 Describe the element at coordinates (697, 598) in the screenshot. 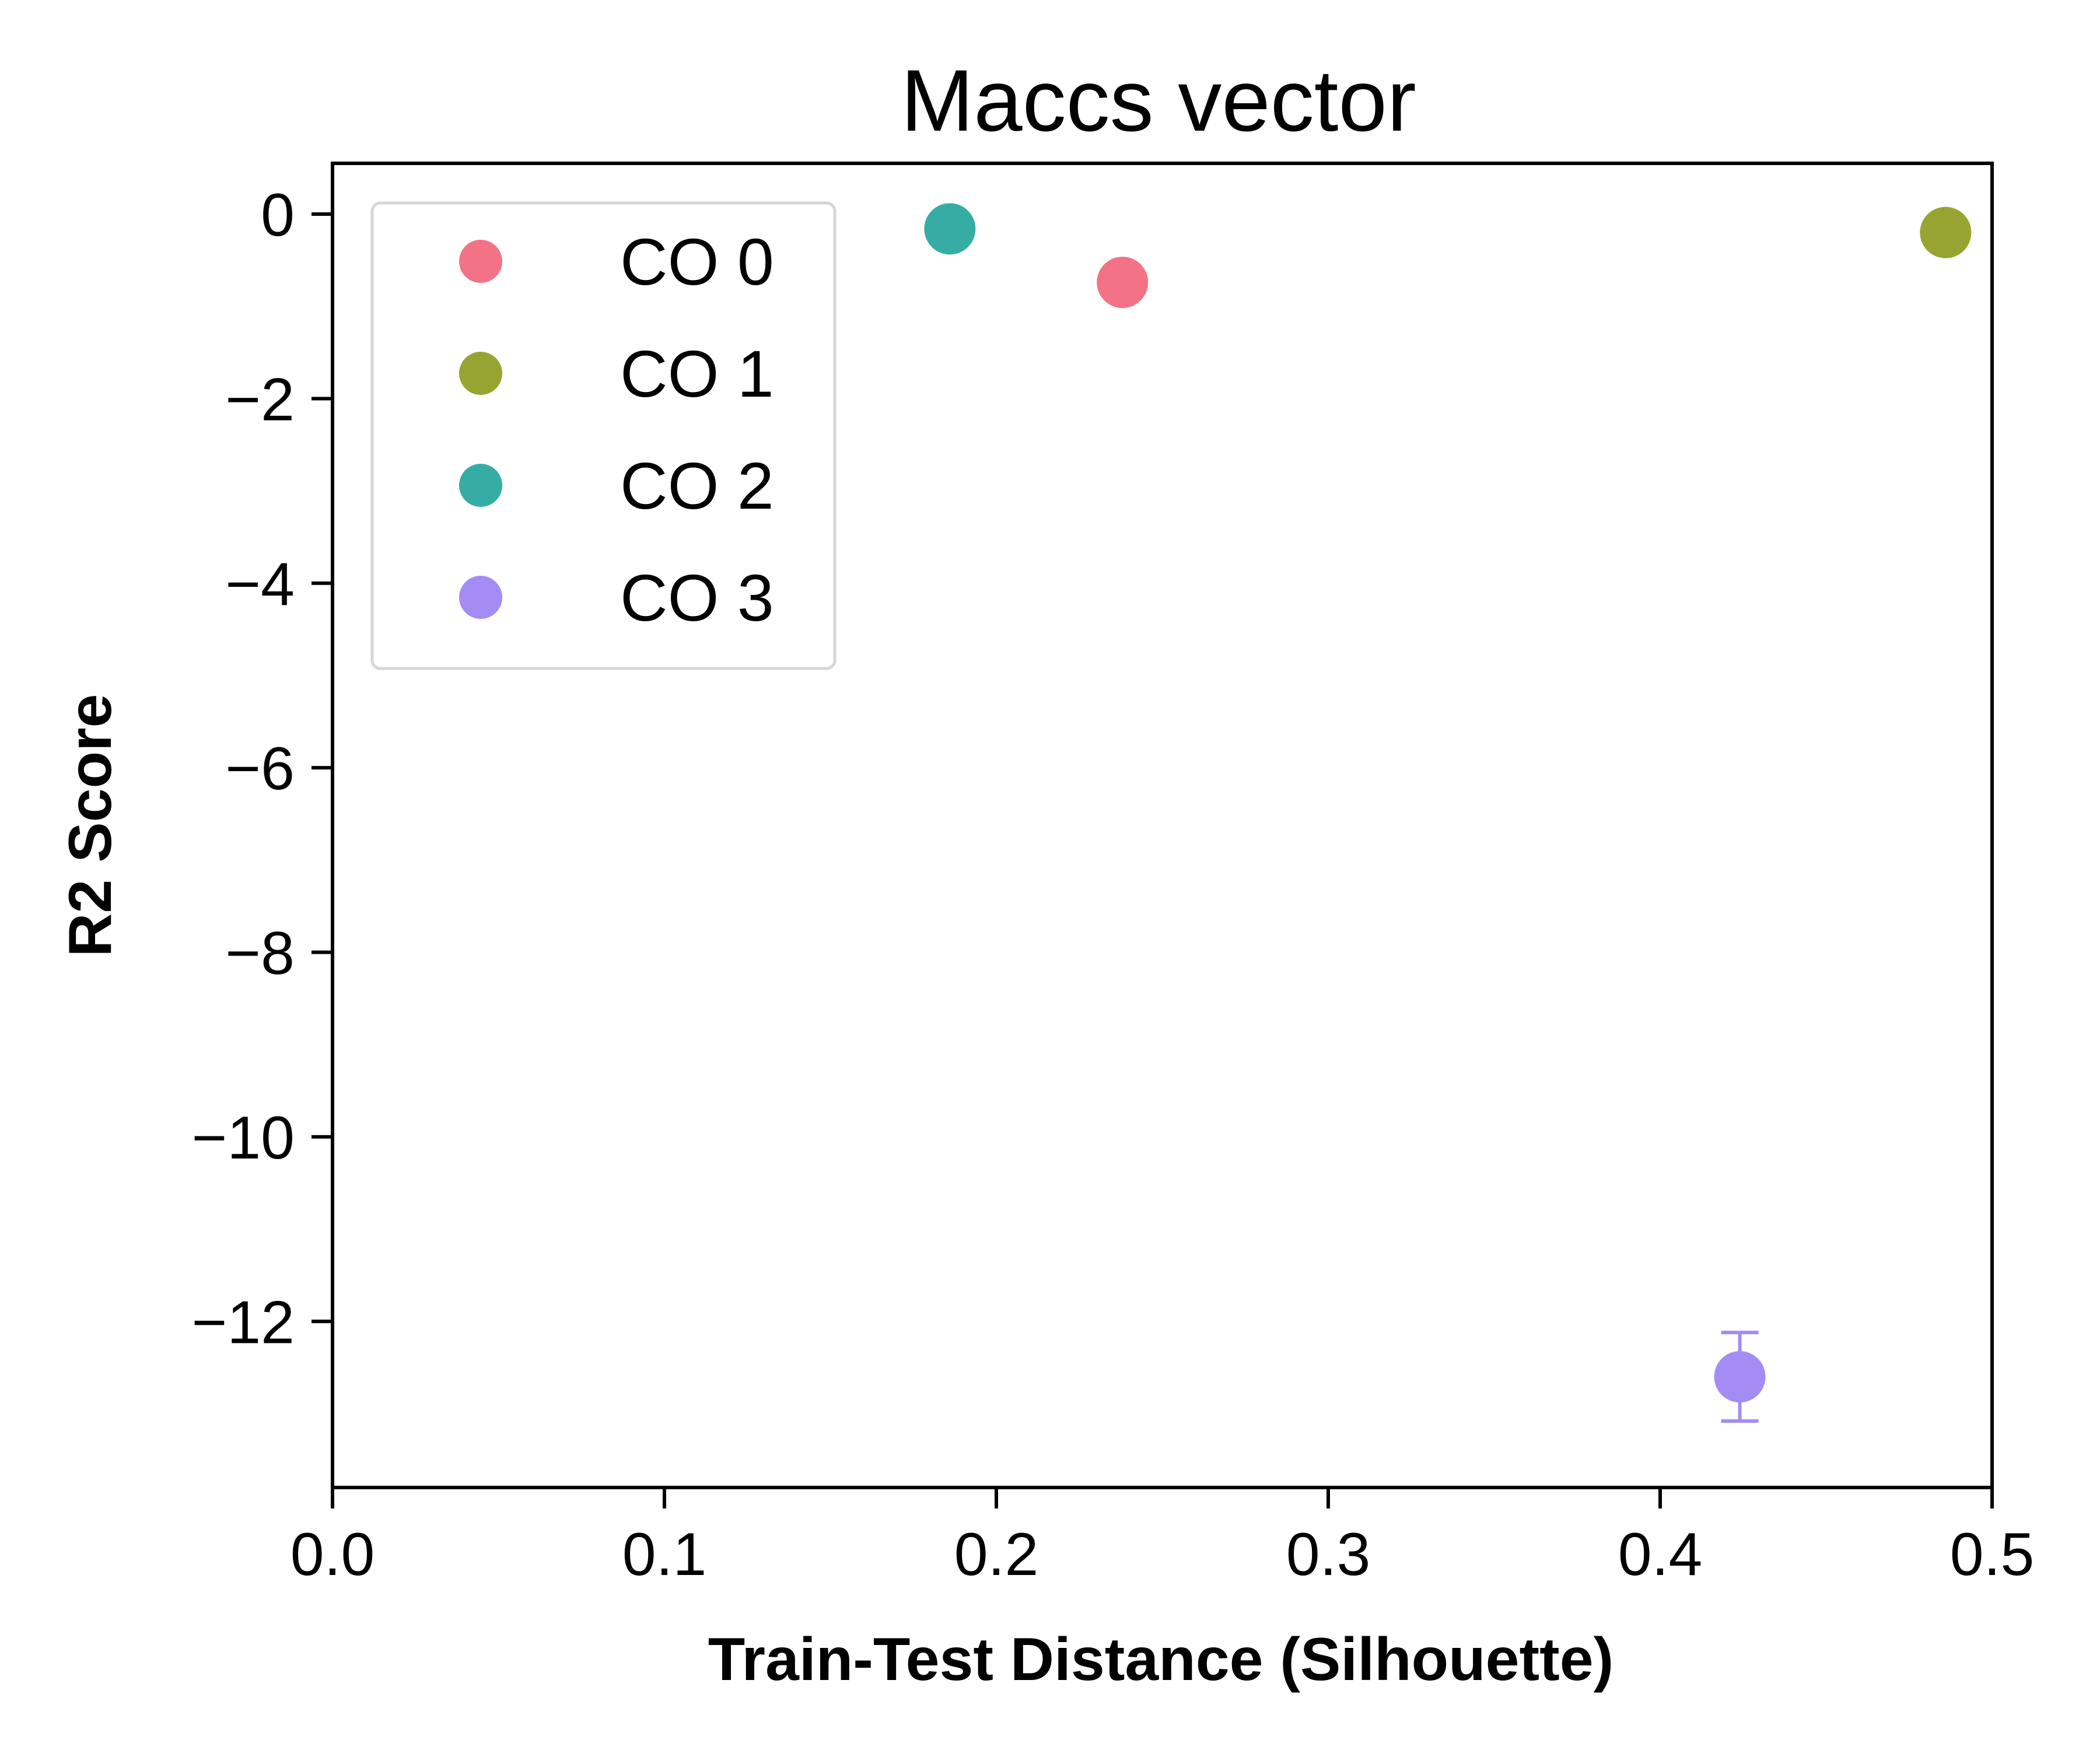

I see `legend-label-co-3: CO 3` at that location.